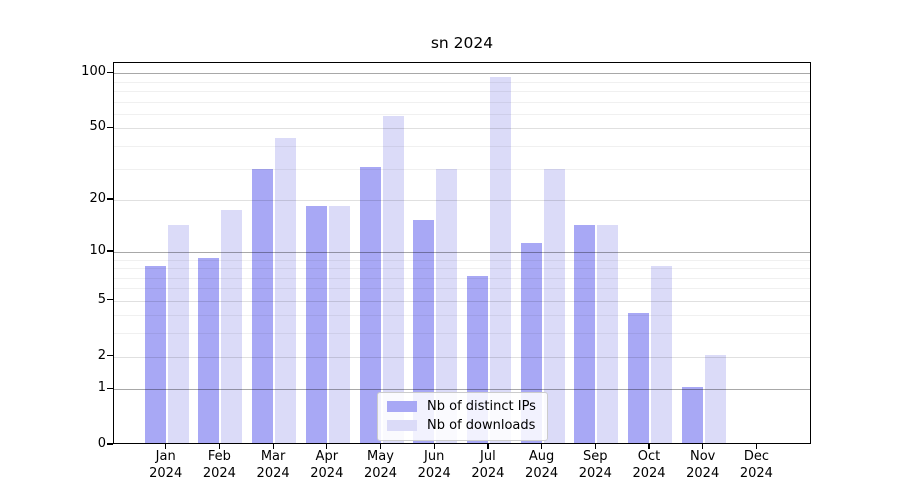 The height and width of the screenshot is (500, 900). Describe the element at coordinates (327, 456) in the screenshot. I see `x-tick-month: Apr` at that location.